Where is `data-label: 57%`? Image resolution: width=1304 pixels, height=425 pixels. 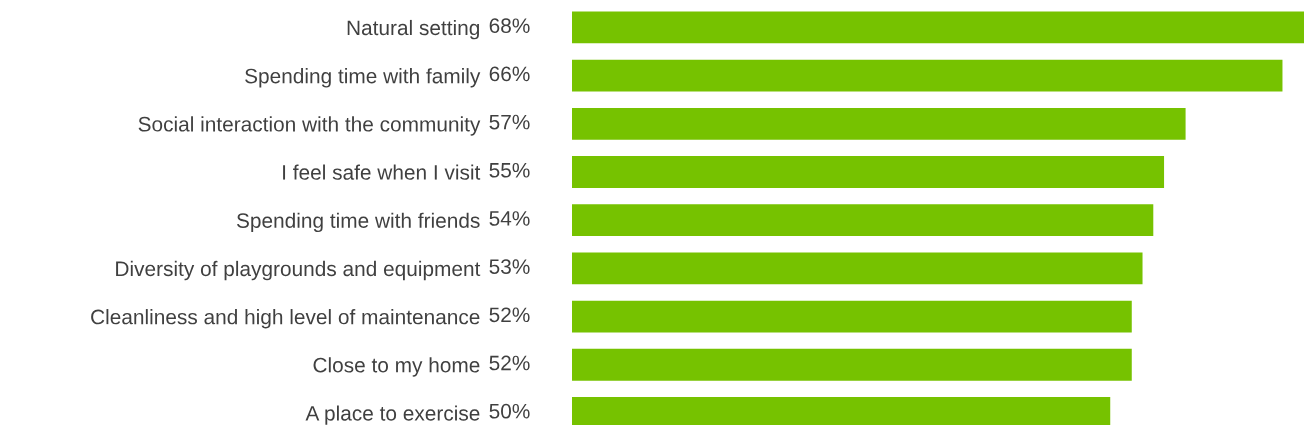 data-label: 57% is located at coordinates (509, 122).